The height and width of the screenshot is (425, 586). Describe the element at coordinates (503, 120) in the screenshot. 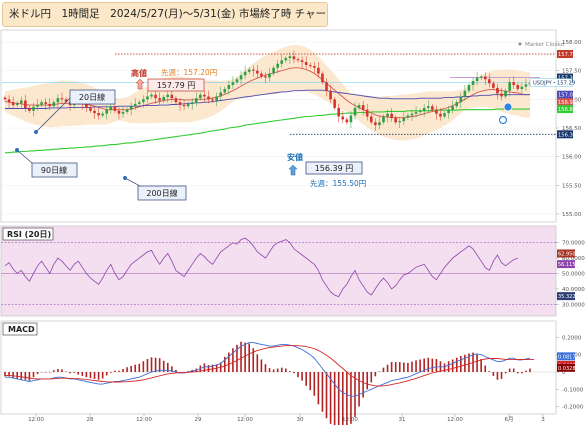

I see `marker-ring-icon` at that location.